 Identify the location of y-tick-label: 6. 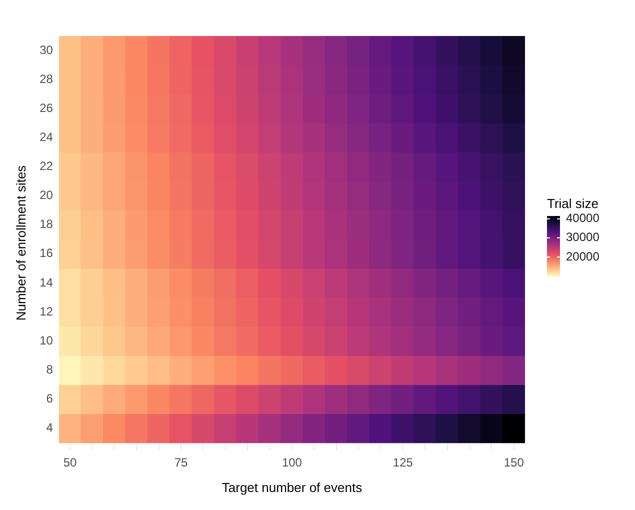
(50, 398).